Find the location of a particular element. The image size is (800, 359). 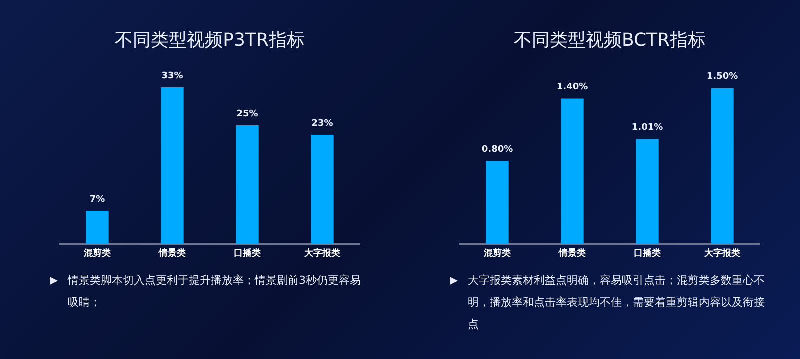

text: 情景类脚本切入点更利于提升播放率；情景剧前3秒仍更容易吸睛； is located at coordinates (214, 291).